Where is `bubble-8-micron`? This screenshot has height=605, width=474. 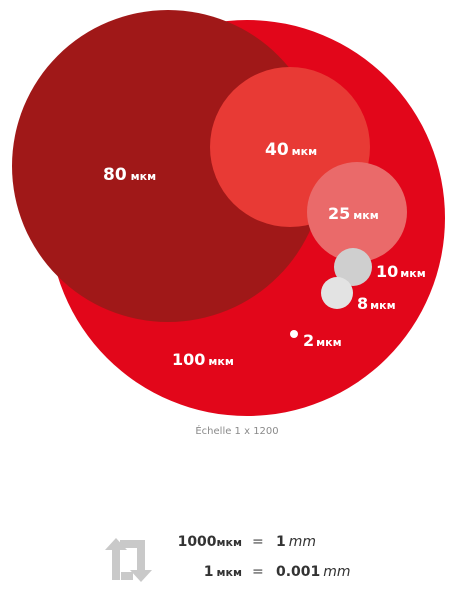 bubble-8-micron is located at coordinates (337, 293).